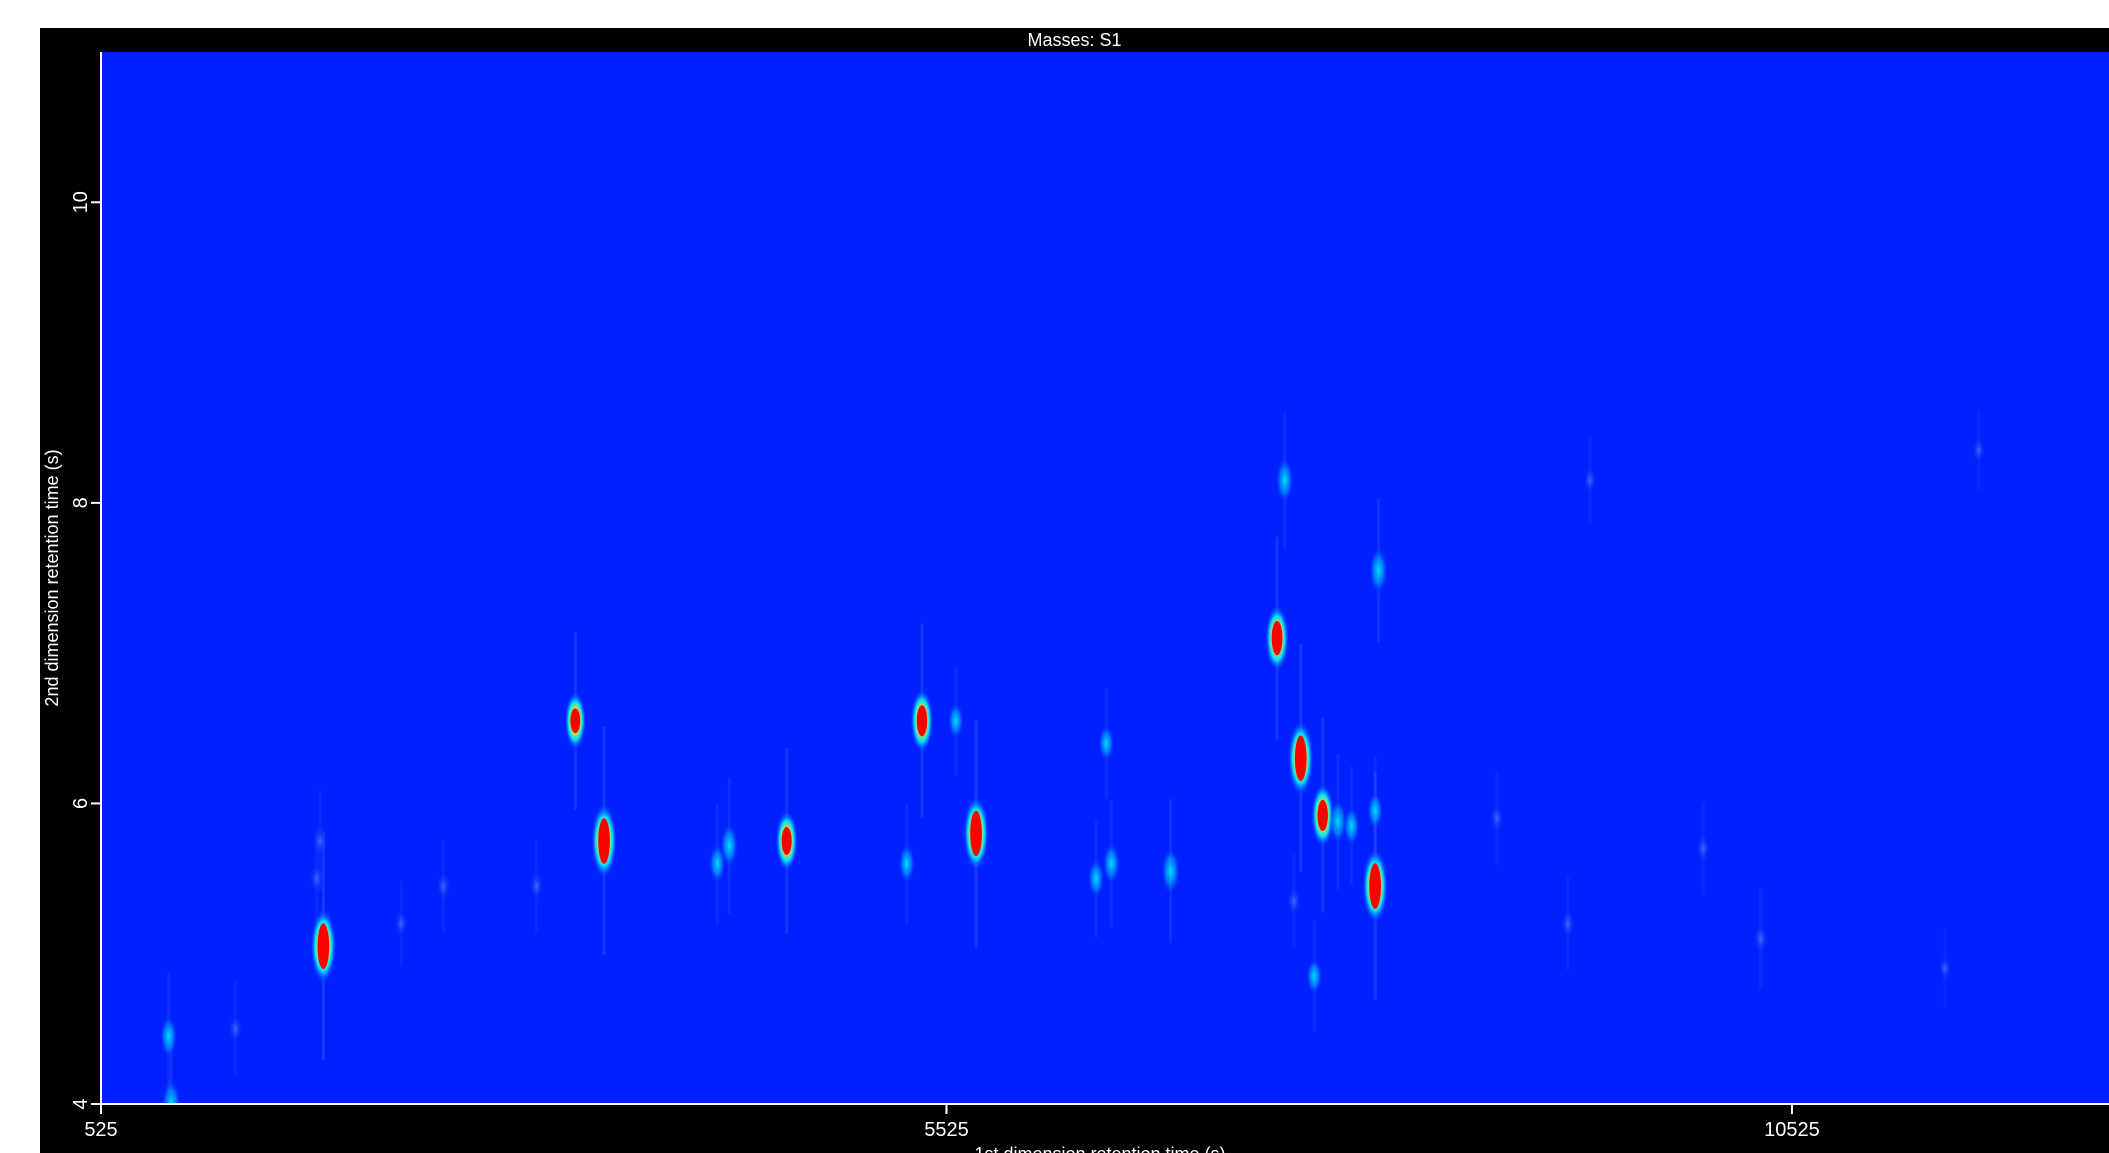 The height and width of the screenshot is (1153, 2109). What do you see at coordinates (81, 803) in the screenshot?
I see `y-tick-label: 6` at bounding box center [81, 803].